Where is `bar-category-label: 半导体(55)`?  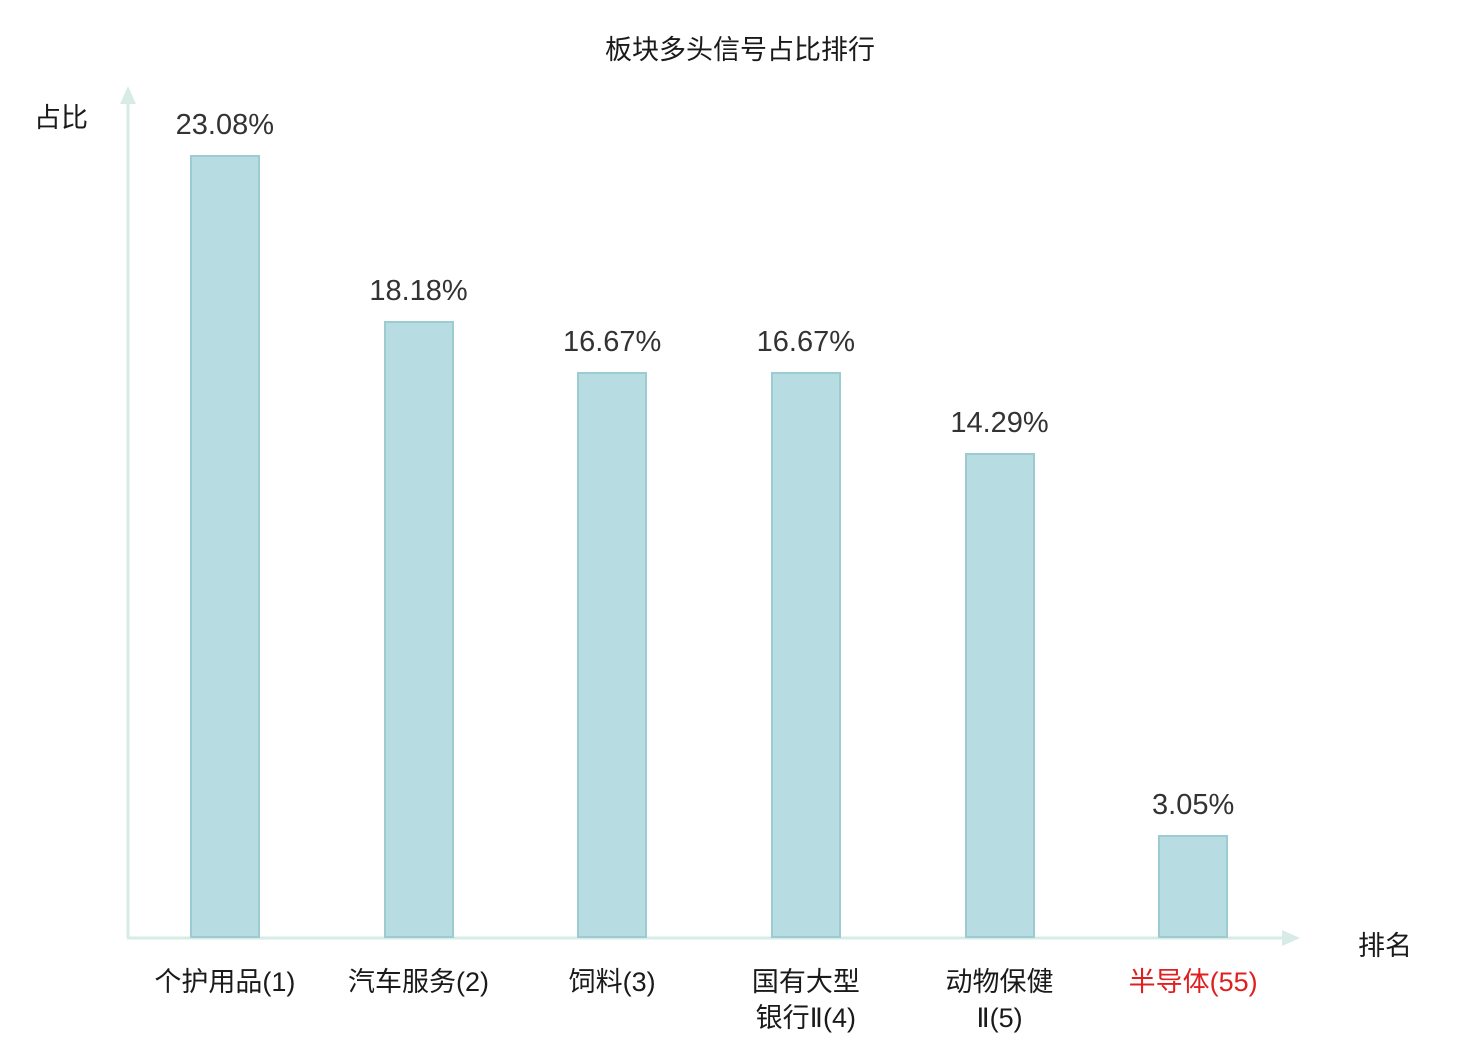
bar-category-label: 半导体(55) is located at coordinates (1193, 982).